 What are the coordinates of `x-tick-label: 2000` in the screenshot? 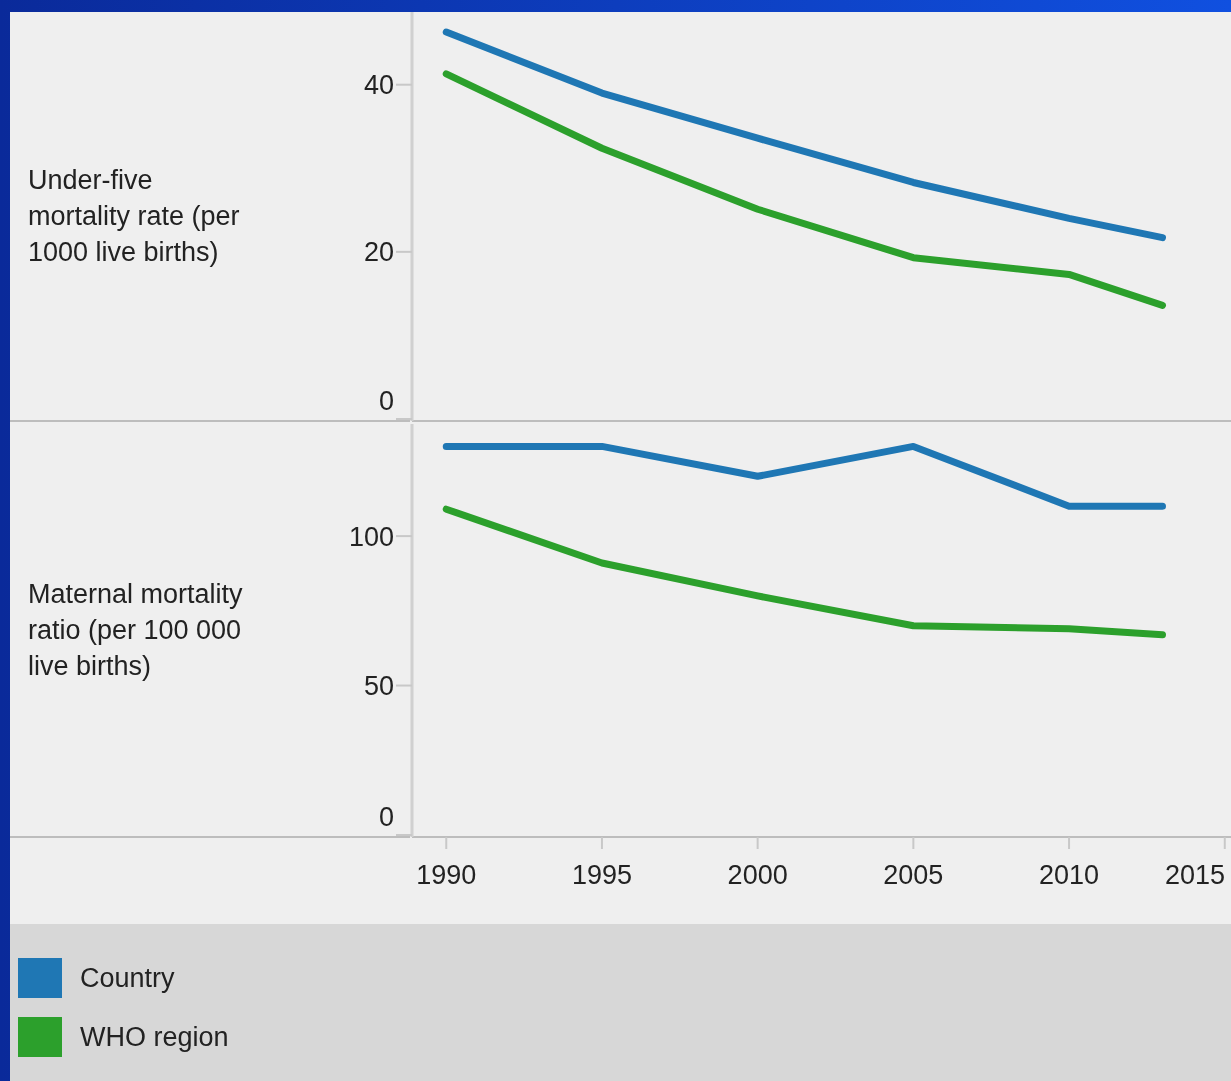 It's located at (757, 875).